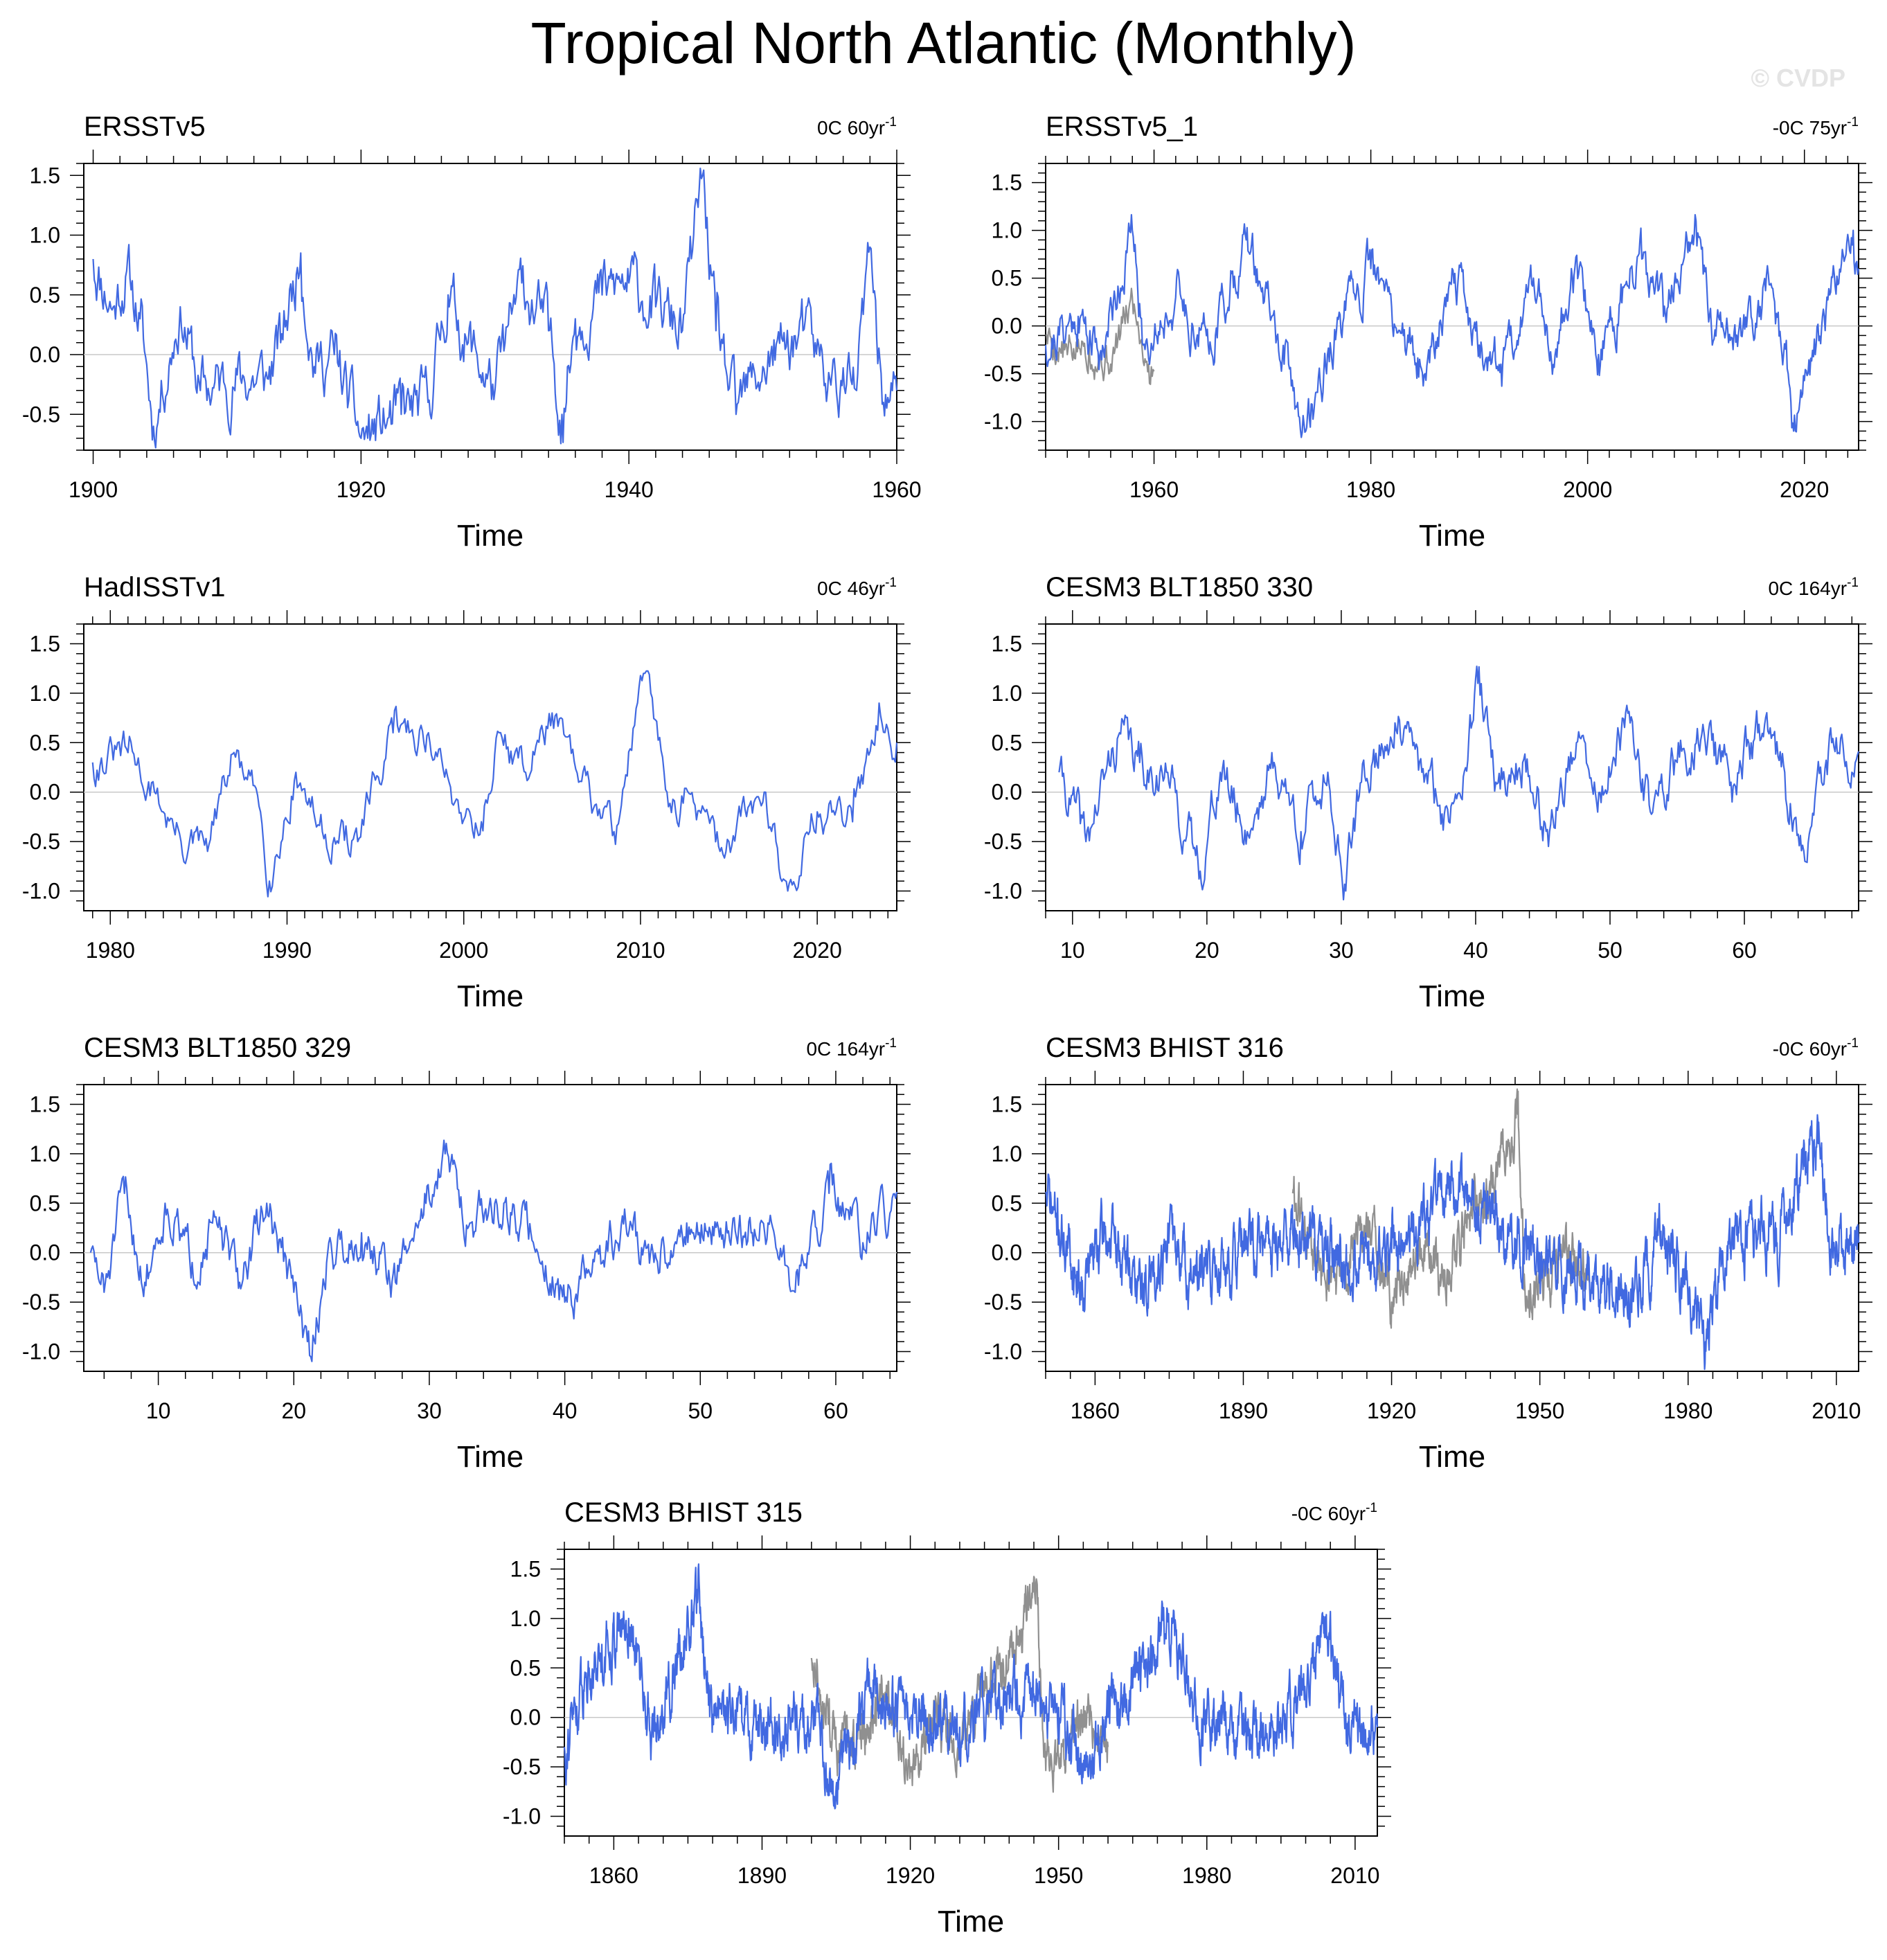  What do you see at coordinates (293, 1411) in the screenshot?
I see `x-tick-label: 20` at bounding box center [293, 1411].